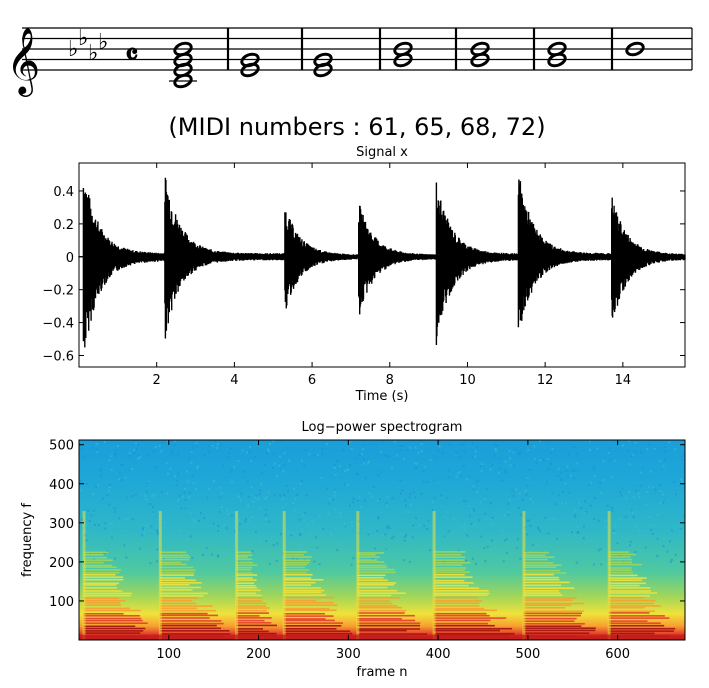 The height and width of the screenshot is (688, 709). Describe the element at coordinates (390, 380) in the screenshot. I see `x-tick-label: 8` at that location.